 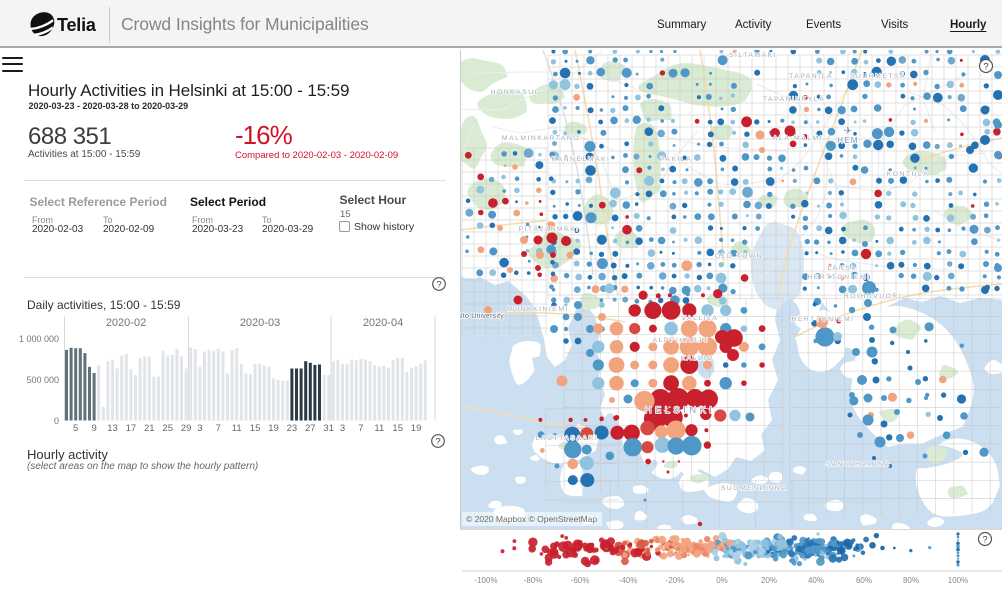 I want to click on svg-text: 1 000 000, so click(x=39, y=339).